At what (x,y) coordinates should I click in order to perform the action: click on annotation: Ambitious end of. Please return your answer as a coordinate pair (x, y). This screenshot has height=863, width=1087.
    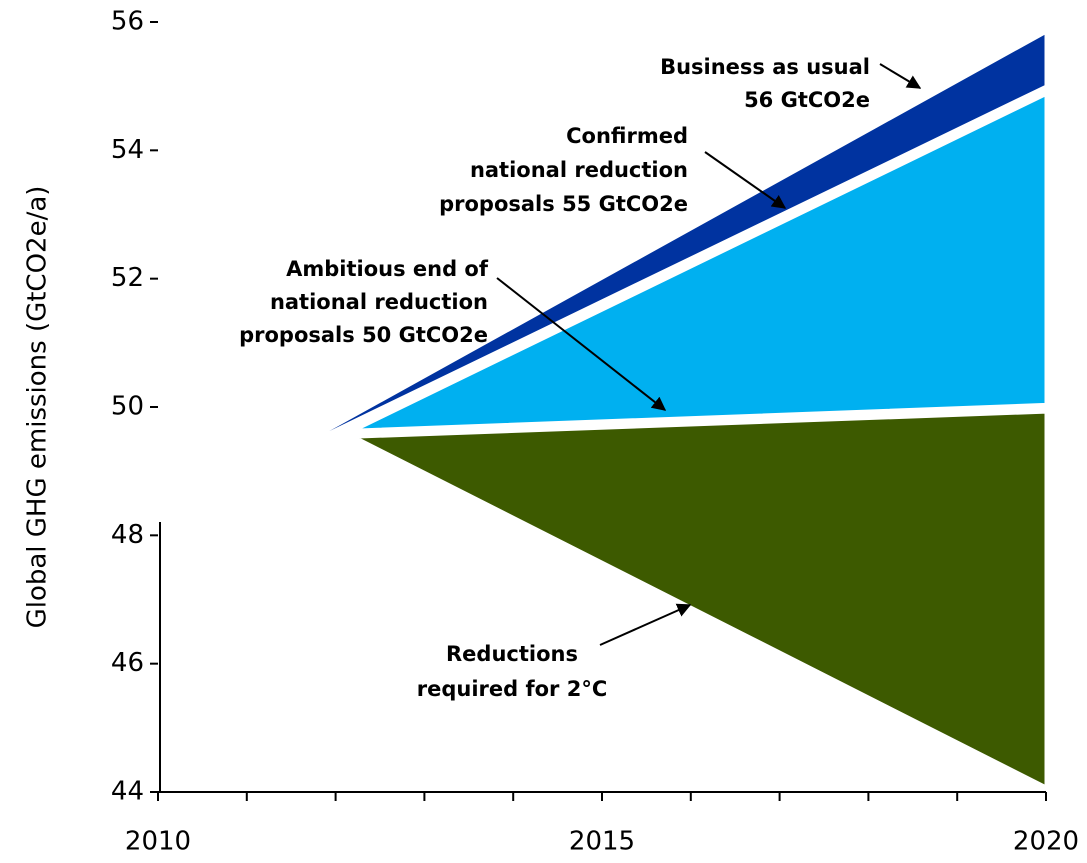
    Looking at the image, I should click on (387, 269).